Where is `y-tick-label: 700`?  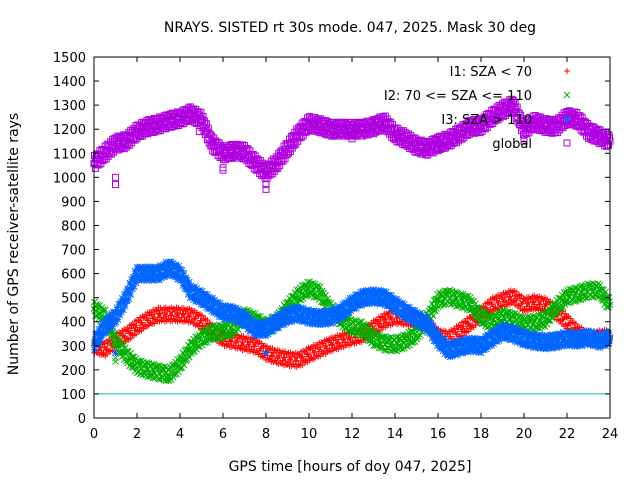
y-tick-label: 700 is located at coordinates (73, 251).